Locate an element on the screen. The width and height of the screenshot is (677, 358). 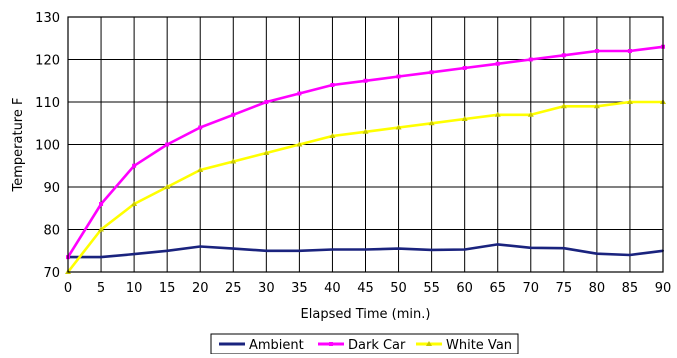
x-tick-label: 35 is located at coordinates (299, 288).